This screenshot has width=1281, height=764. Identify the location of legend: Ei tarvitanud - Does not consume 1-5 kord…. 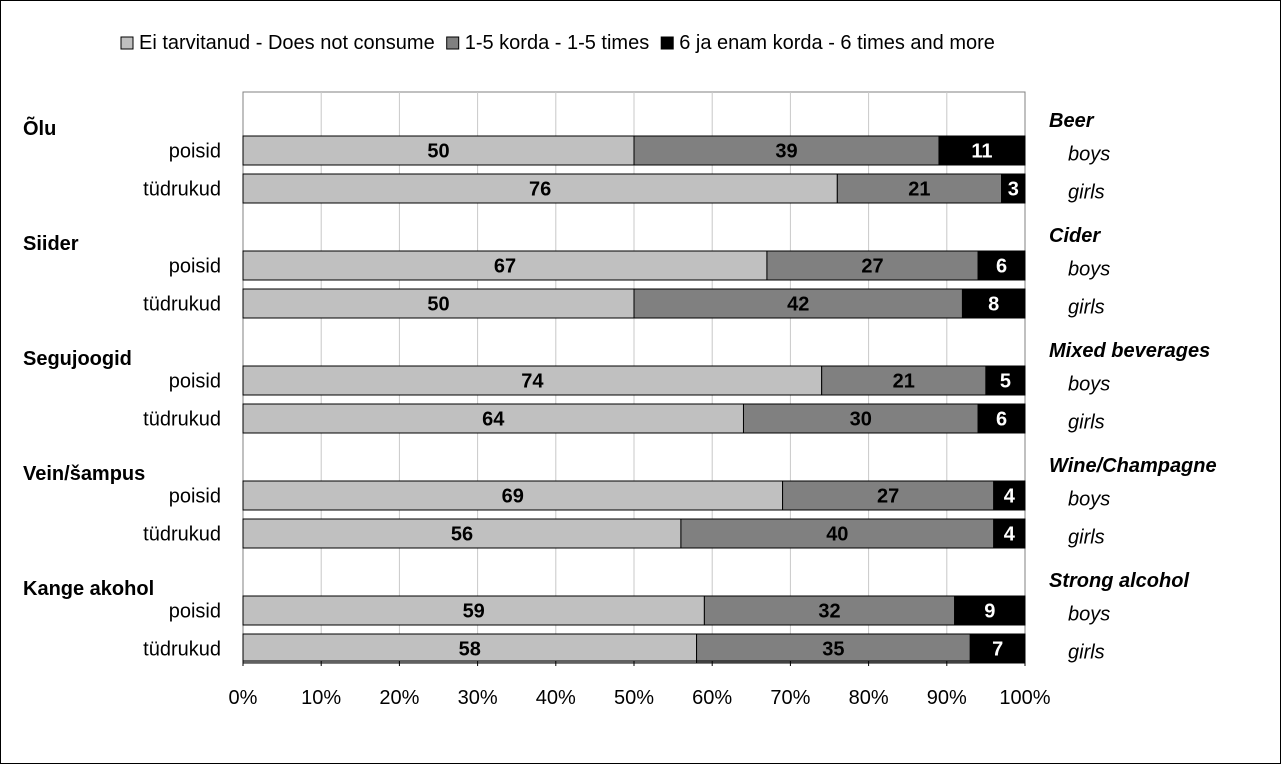
(557, 43).